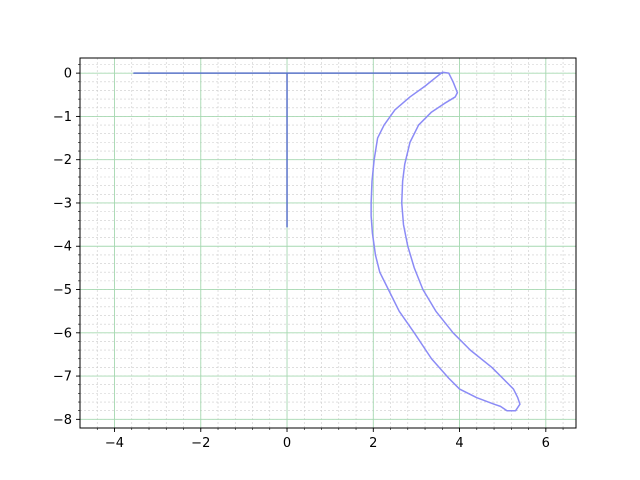 This screenshot has height=480, width=640. Describe the element at coordinates (200, 443) in the screenshot. I see `x-tick-label: −2` at that location.